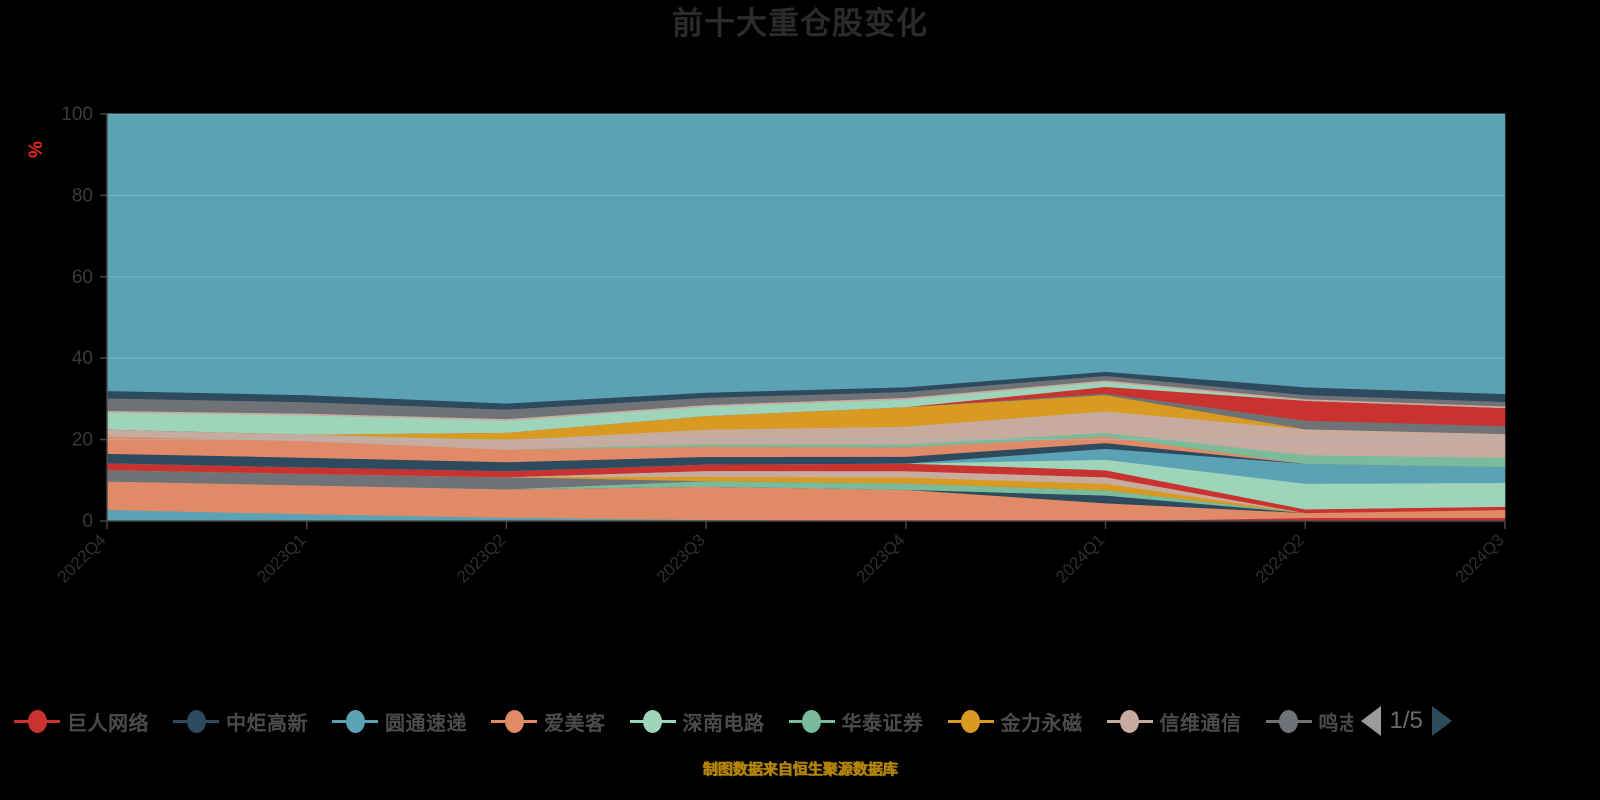 The image size is (1600, 800). What do you see at coordinates (882, 723) in the screenshot?
I see `legend-item-label: 华泰证券` at bounding box center [882, 723].